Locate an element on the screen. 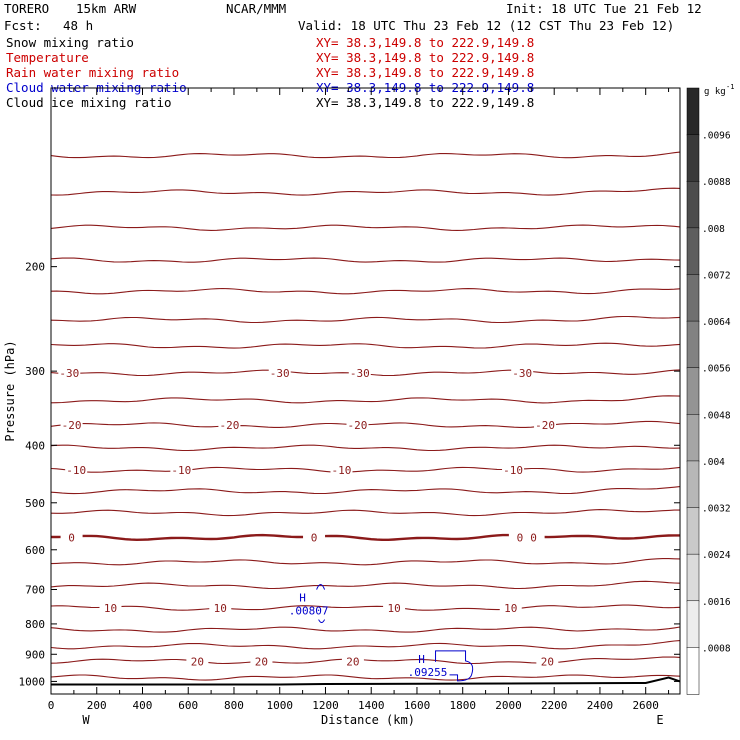 Image resolution: width=740 pixels, height=740 pixels. organization: NCAR/MMM is located at coordinates (256, 8).